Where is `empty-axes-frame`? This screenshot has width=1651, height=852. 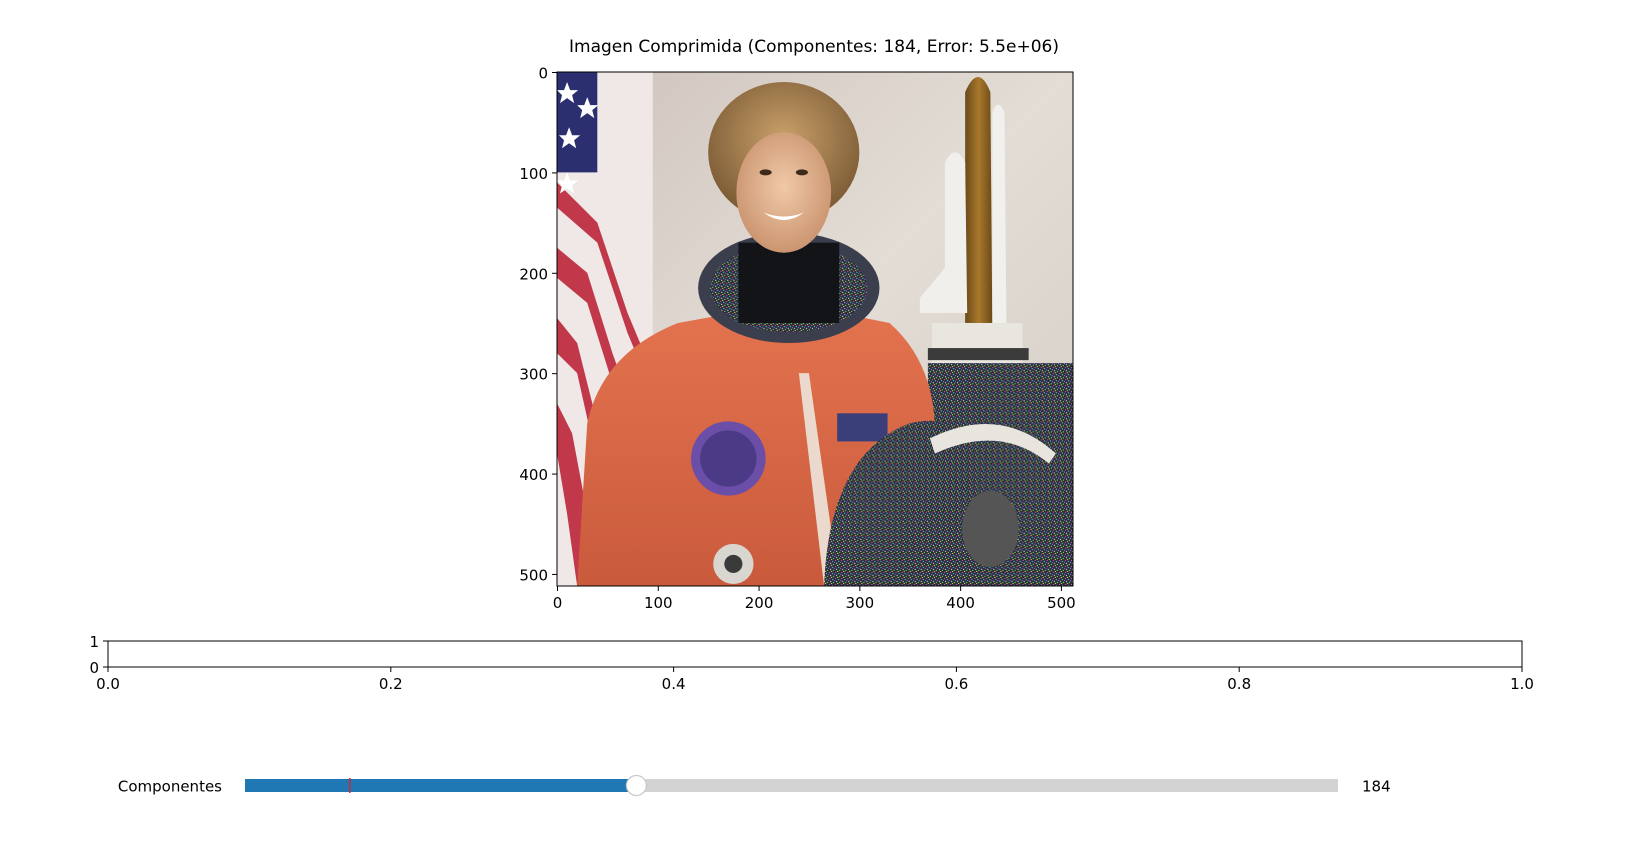 empty-axes-frame is located at coordinates (815, 654).